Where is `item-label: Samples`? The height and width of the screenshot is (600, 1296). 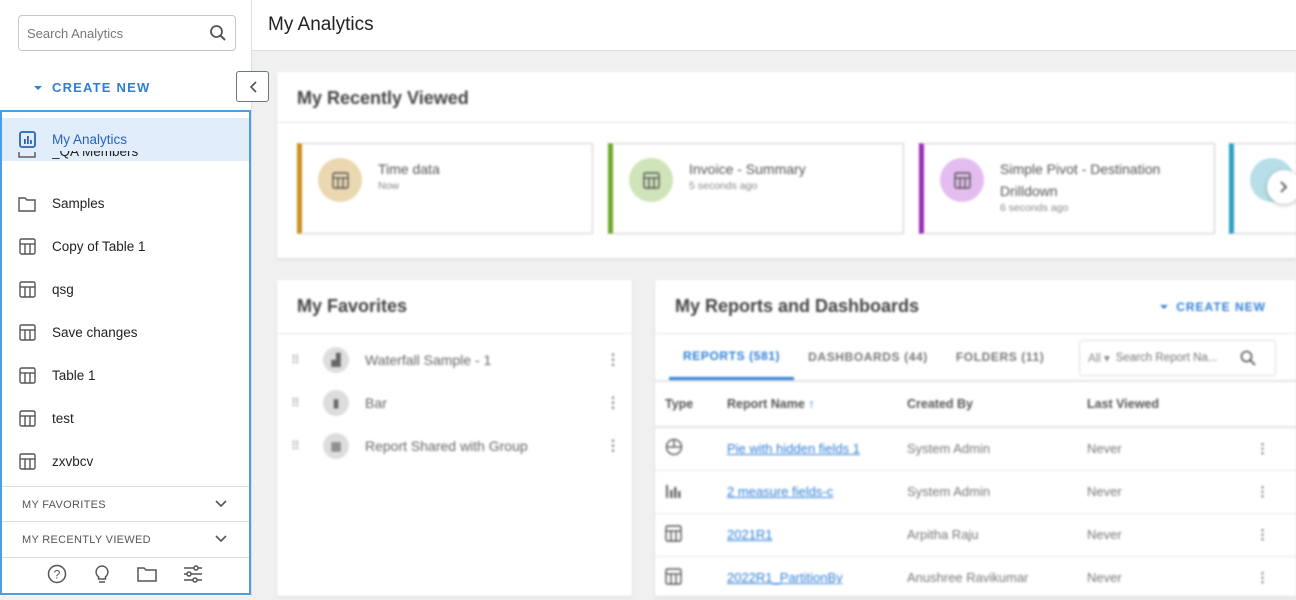
item-label: Samples is located at coordinates (78, 203).